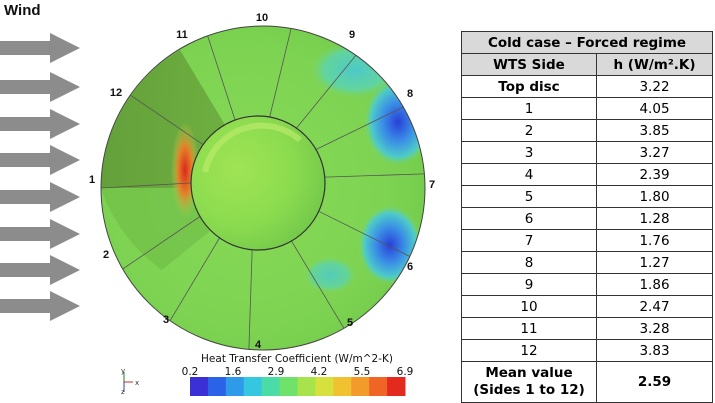 This screenshot has height=403, width=715. Describe the element at coordinates (123, 371) in the screenshot. I see `axis-y-label: y` at that location.